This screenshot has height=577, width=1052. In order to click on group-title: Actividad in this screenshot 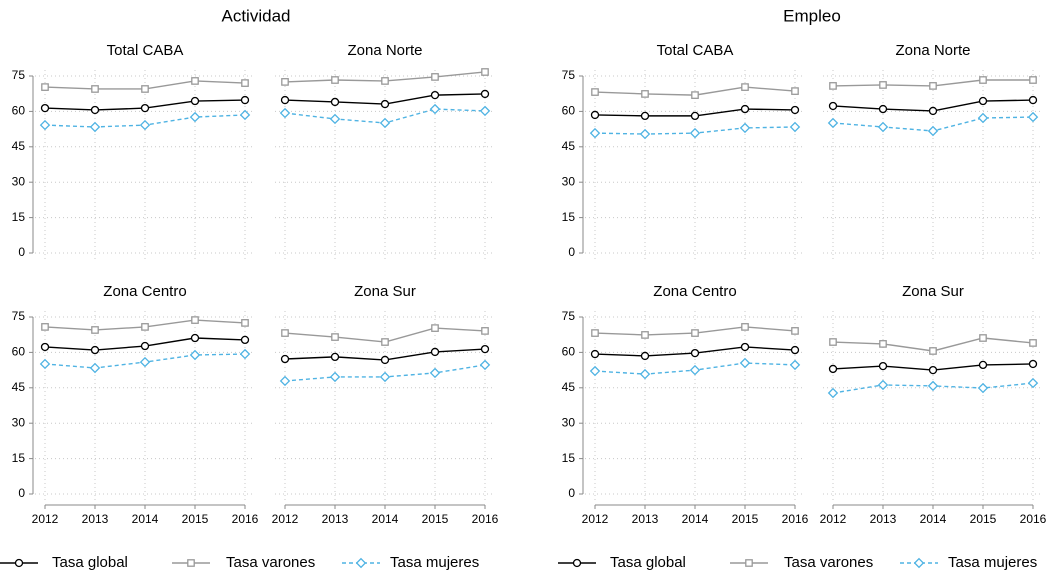, I will do `click(256, 15)`.